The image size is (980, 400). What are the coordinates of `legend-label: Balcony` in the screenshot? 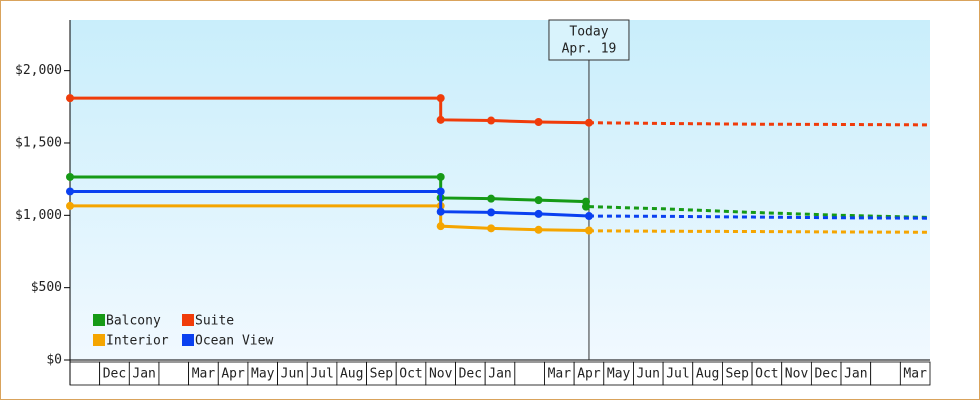 It's located at (133, 321).